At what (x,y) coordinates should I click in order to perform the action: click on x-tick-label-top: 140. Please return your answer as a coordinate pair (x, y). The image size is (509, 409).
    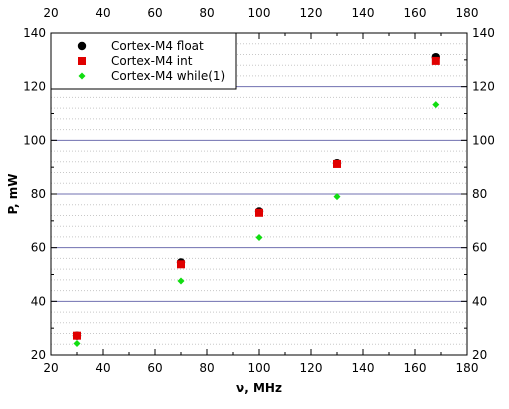
    Looking at the image, I should click on (363, 13).